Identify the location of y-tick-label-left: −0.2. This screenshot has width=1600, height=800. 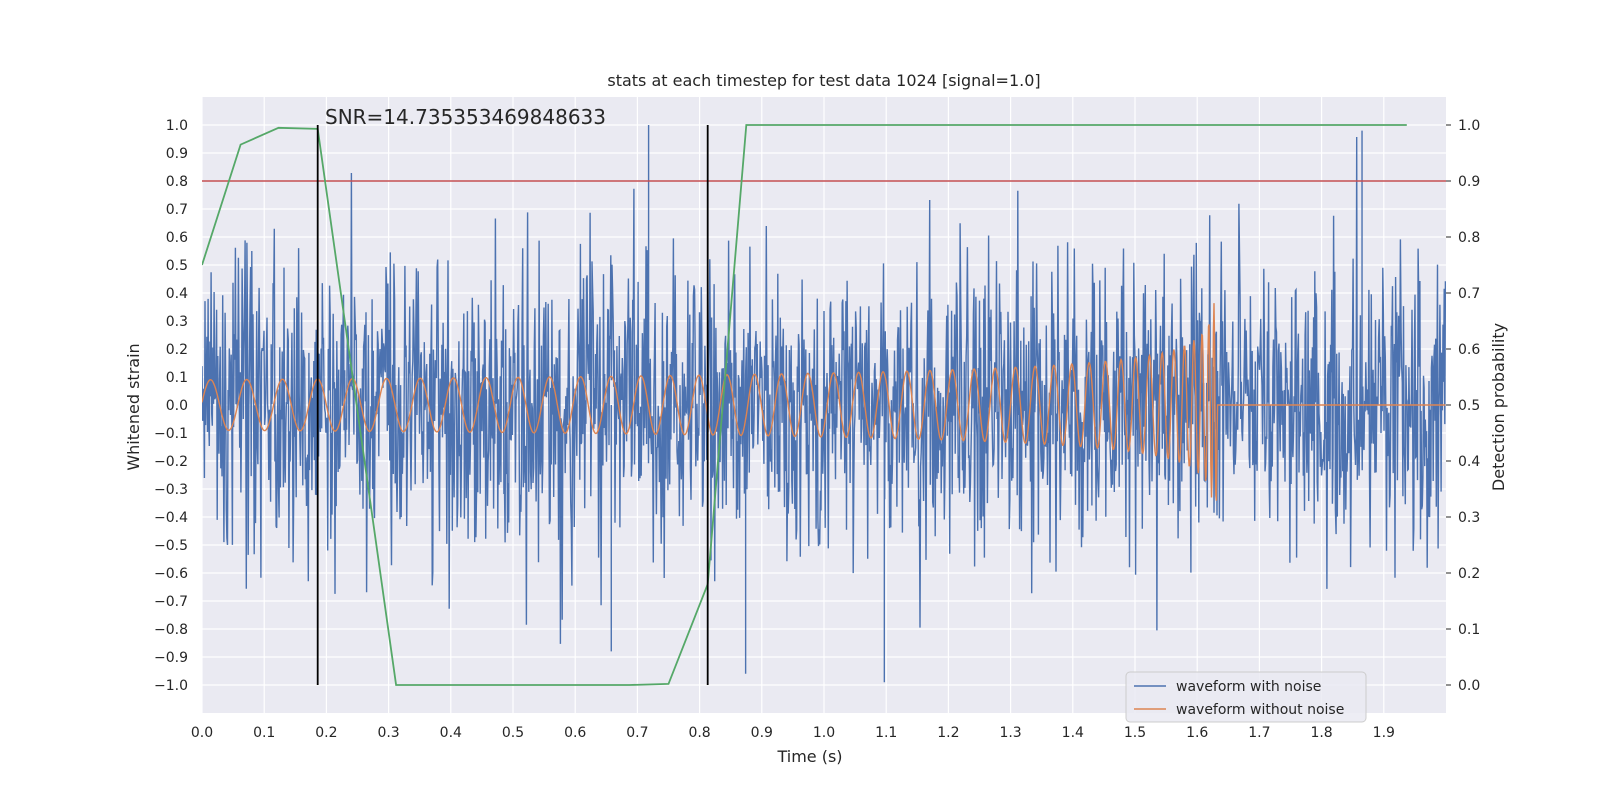
(171, 462).